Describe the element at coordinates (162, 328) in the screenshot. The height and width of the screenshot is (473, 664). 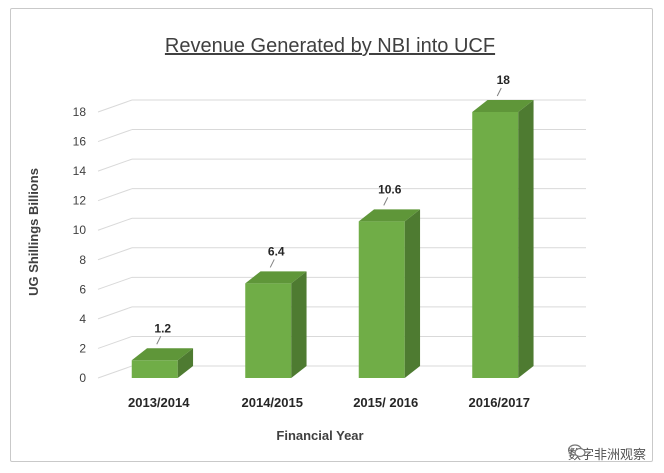
I see `data-label: 1.2` at that location.